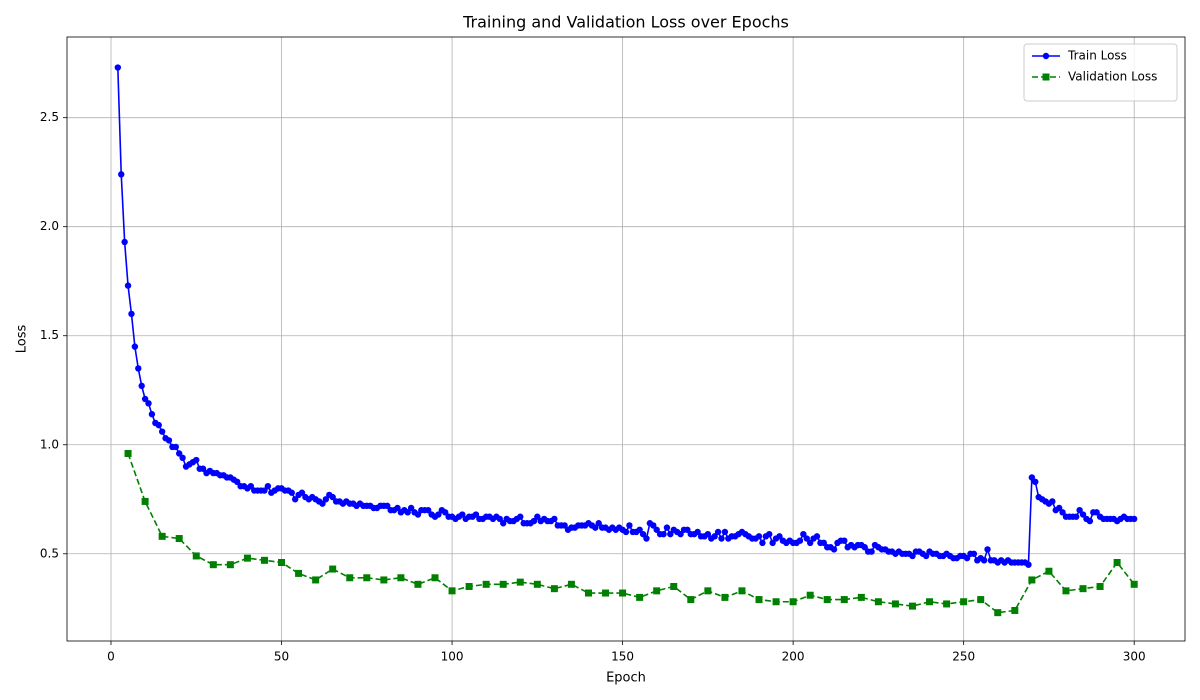  Describe the element at coordinates (22, 339) in the screenshot. I see `y-axis-label: Loss` at that location.